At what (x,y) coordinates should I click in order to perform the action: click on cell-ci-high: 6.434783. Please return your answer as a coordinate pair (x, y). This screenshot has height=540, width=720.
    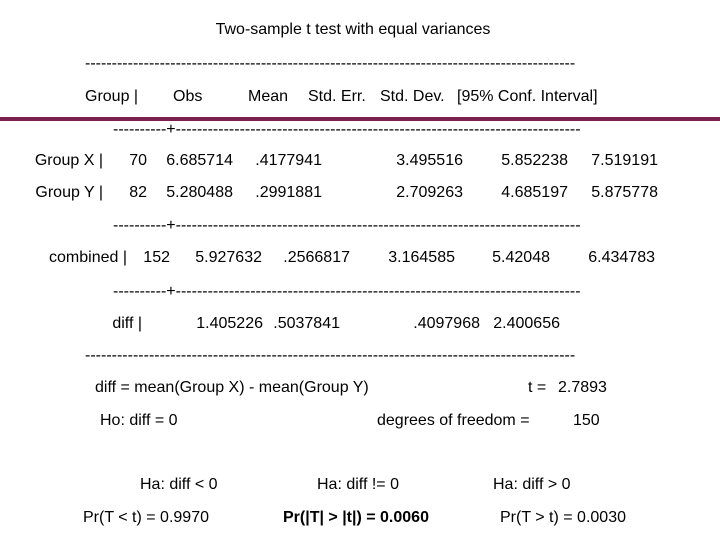
    Looking at the image, I should click on (621, 257).